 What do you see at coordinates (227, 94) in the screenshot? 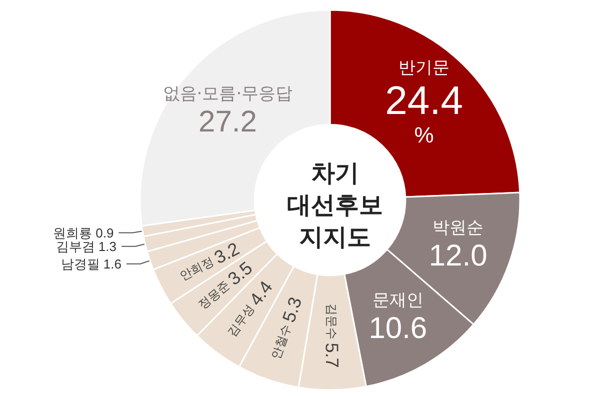
I see `slice-label: 없음·모름·무응답` at bounding box center [227, 94].